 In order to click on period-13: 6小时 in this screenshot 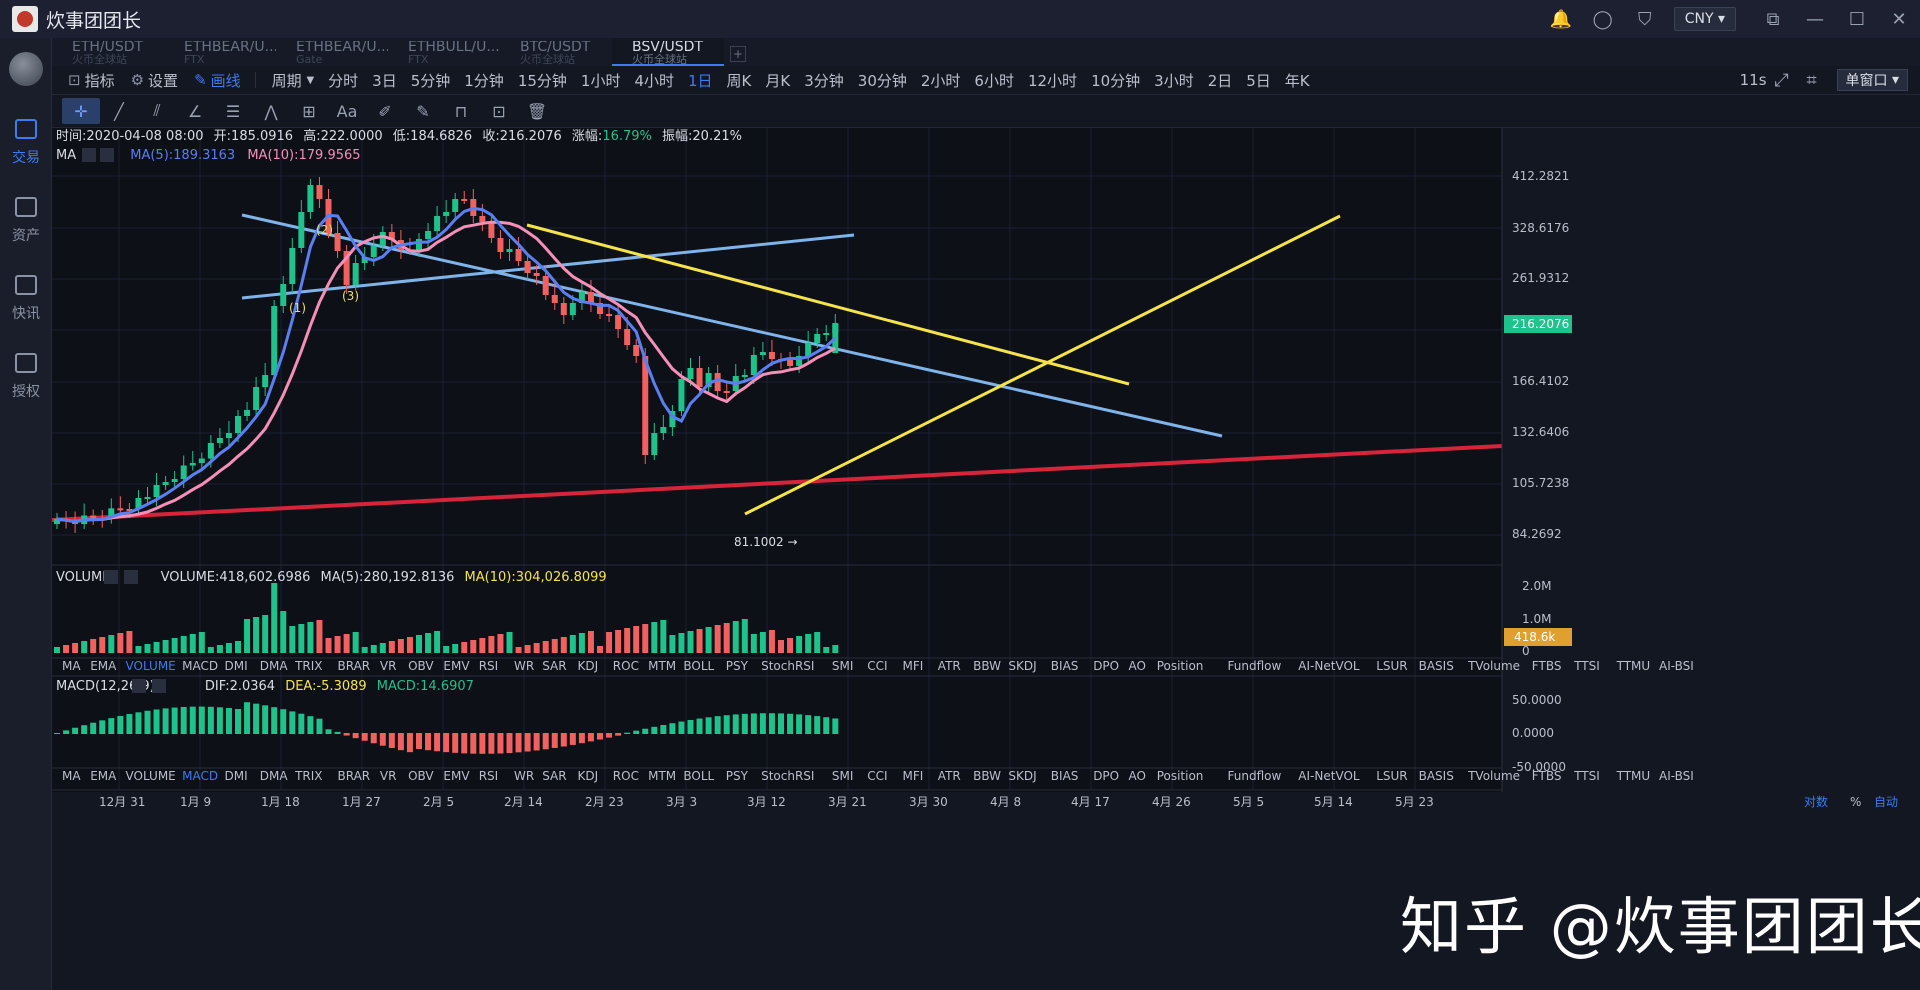, I will do `click(994, 80)`.